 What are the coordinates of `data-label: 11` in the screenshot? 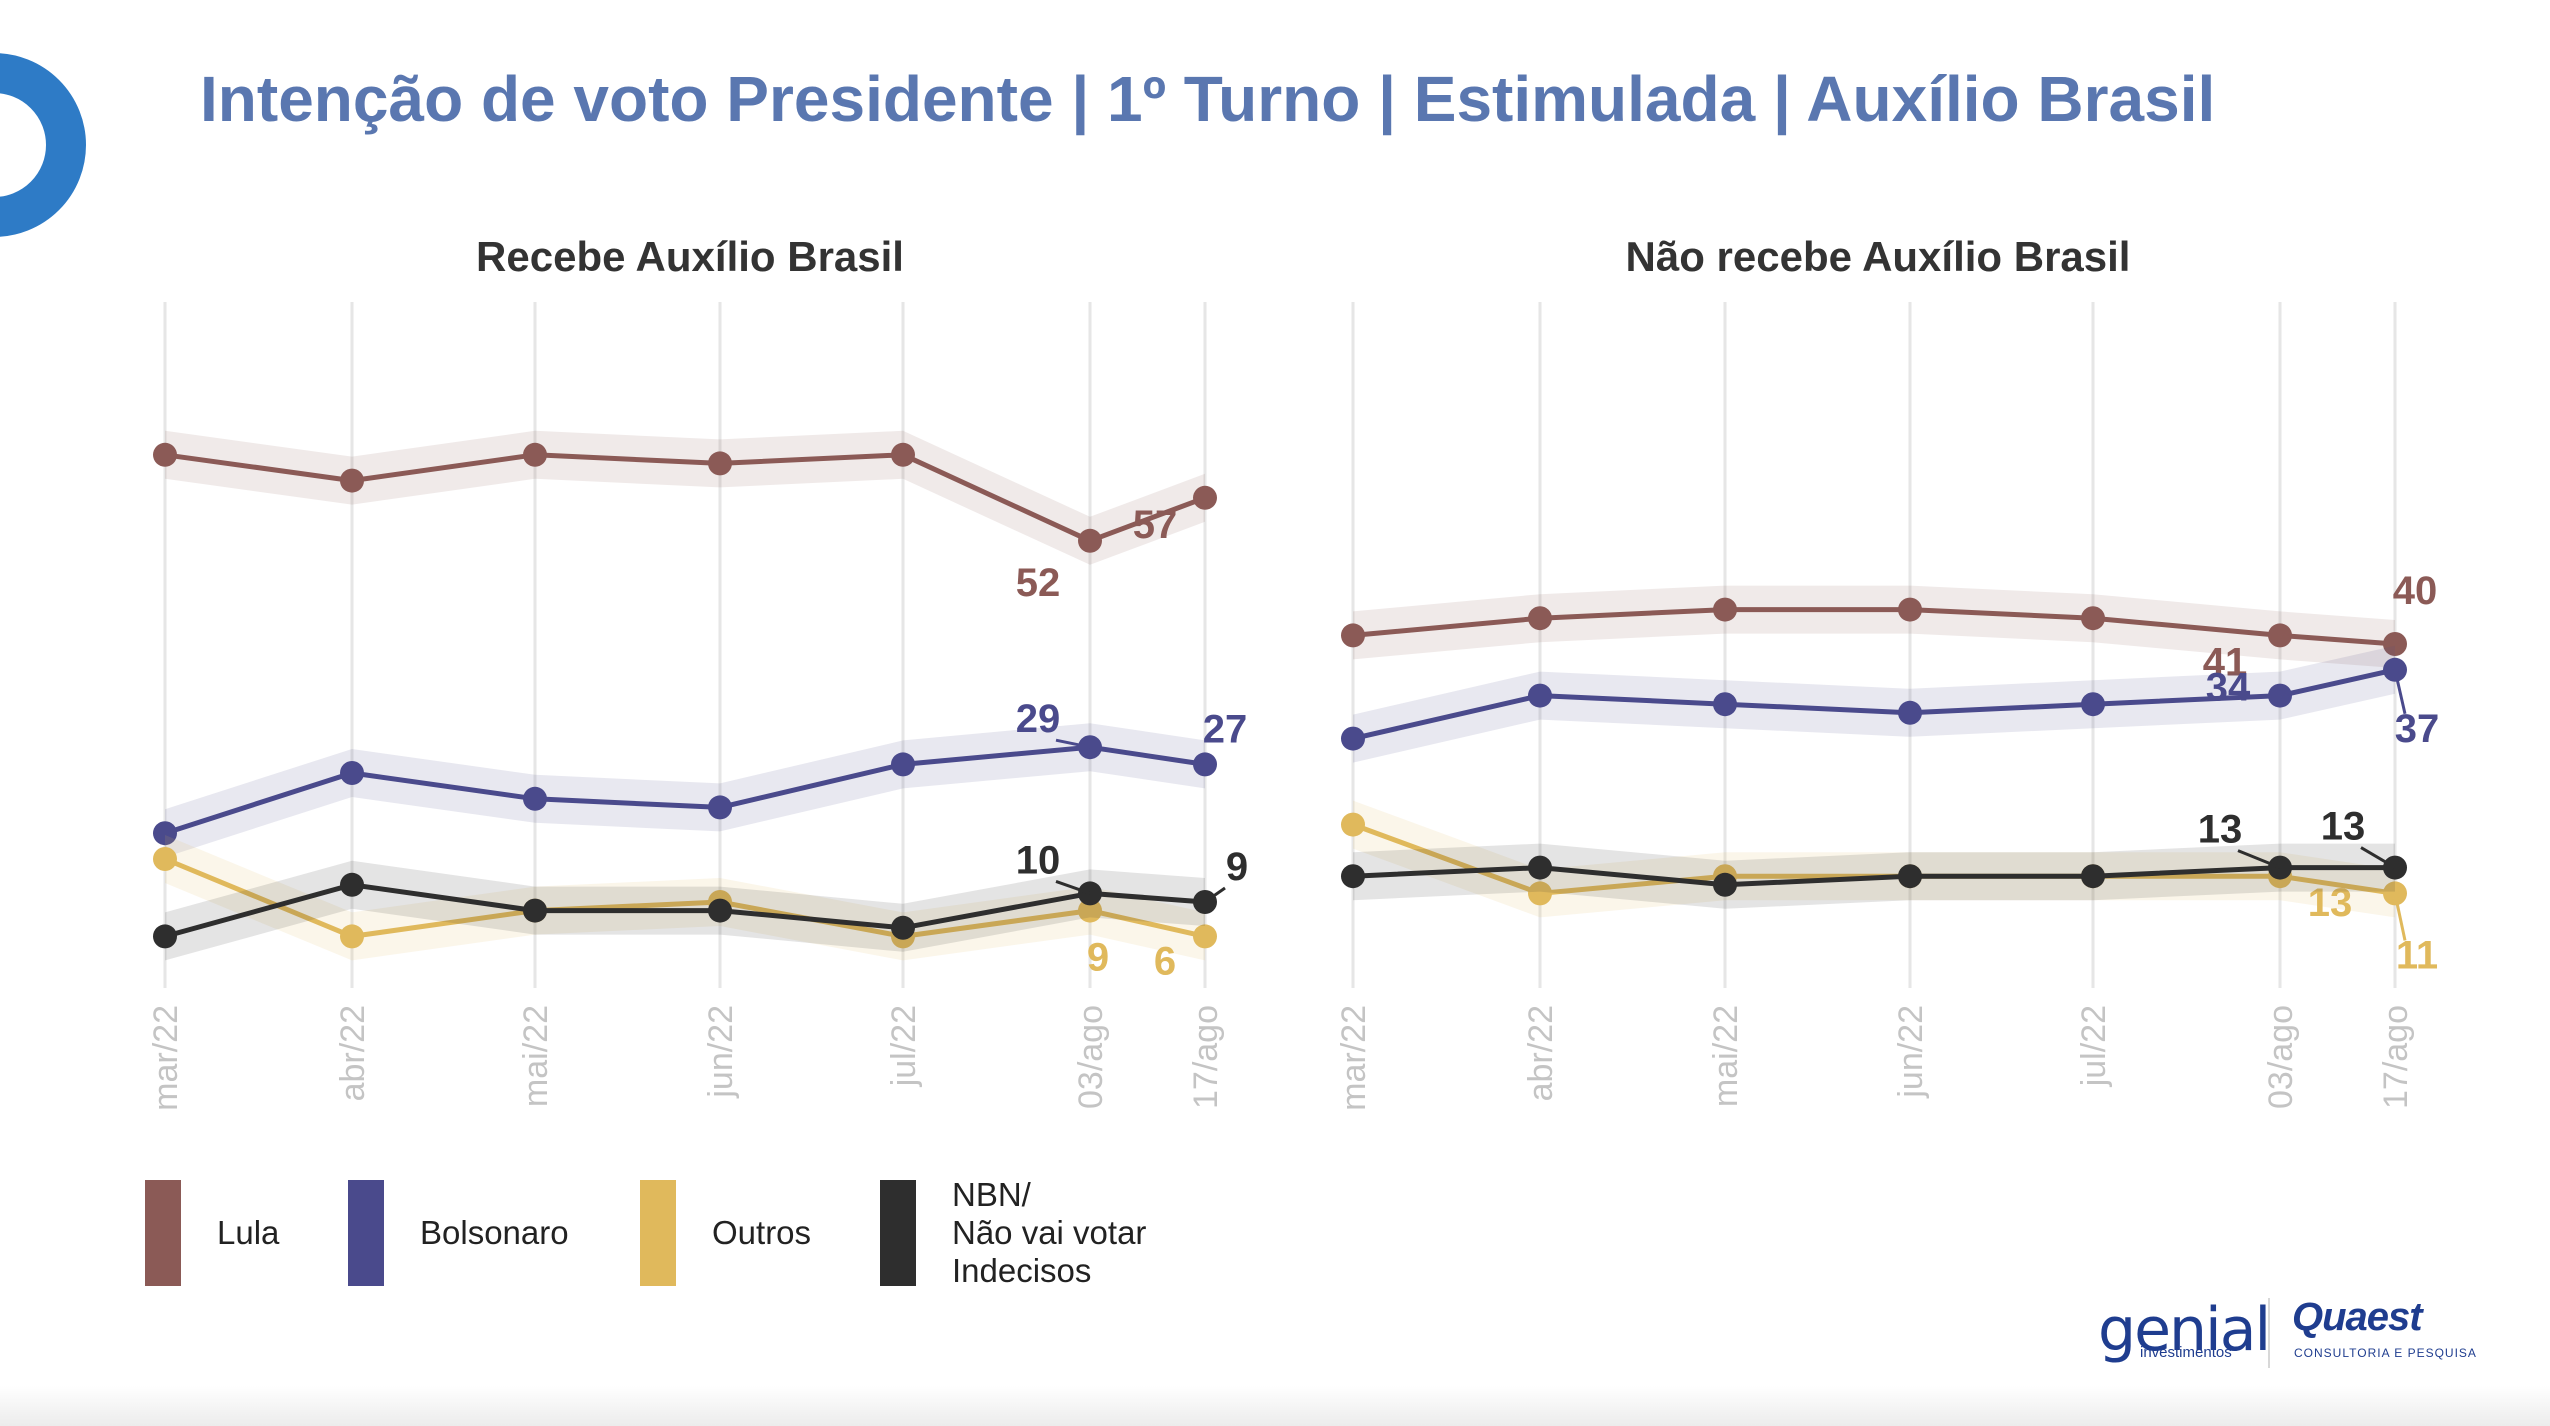 It's located at (2417, 955).